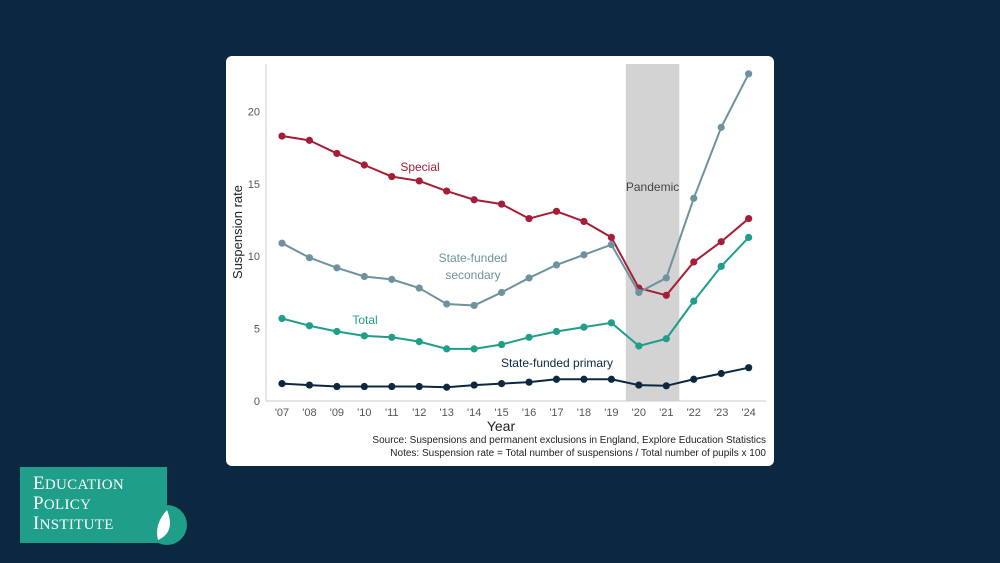  Describe the element at coordinates (237, 232) in the screenshot. I see `y-axis-title: Suspension rate` at that location.